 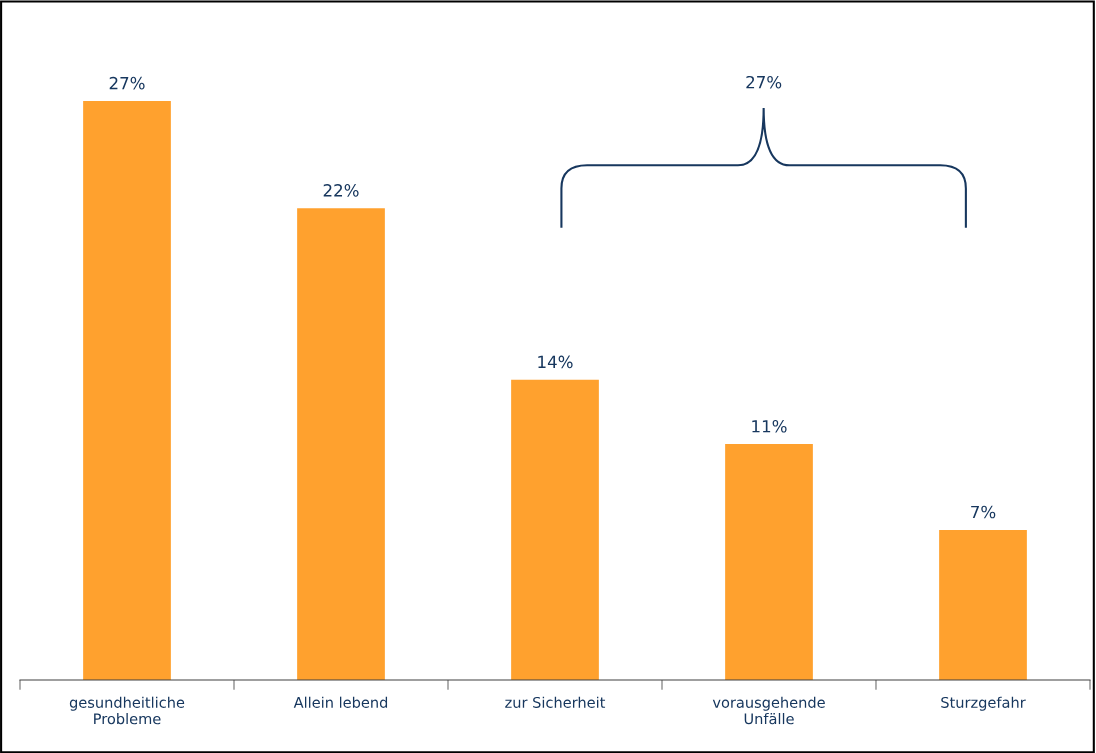 I want to click on x-tick-label: gesundheitliche Probleme, so click(x=127, y=710).